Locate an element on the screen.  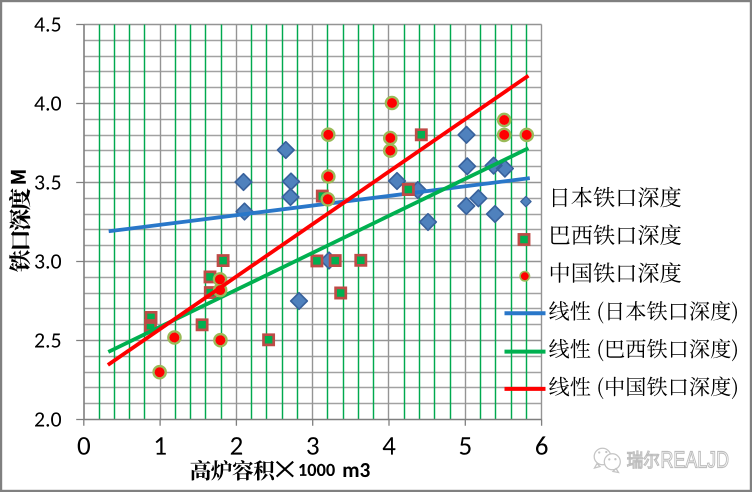
svg-text: REALJD is located at coordinates (695, 459).